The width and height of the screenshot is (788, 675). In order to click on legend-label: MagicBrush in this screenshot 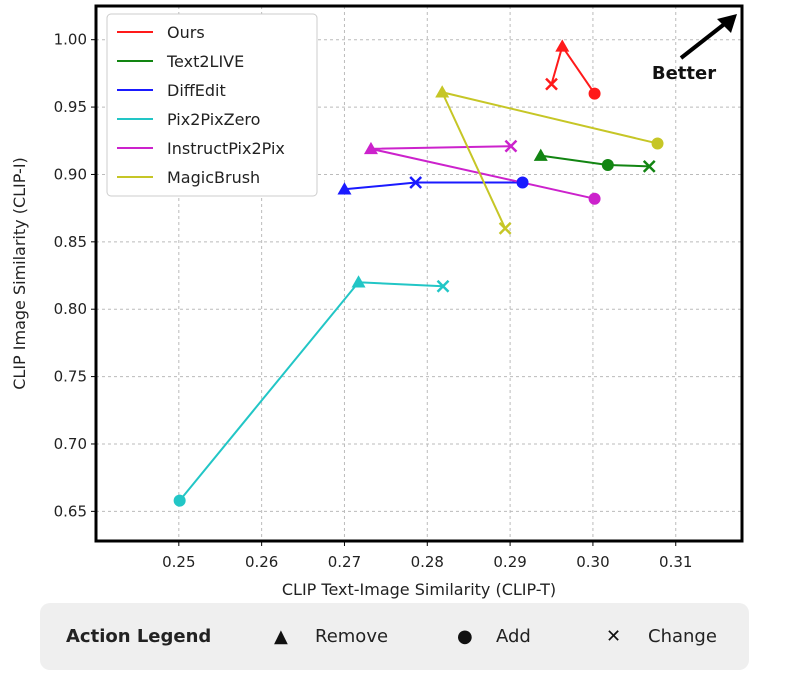, I will do `click(213, 177)`.